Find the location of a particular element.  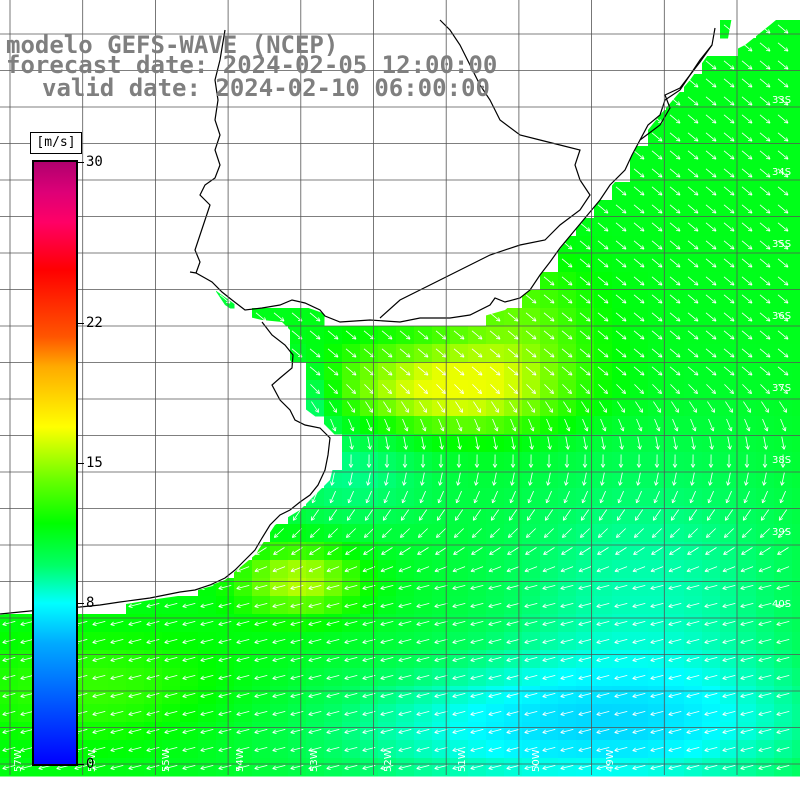

latitude-label: 35S is located at coordinates (782, 244).